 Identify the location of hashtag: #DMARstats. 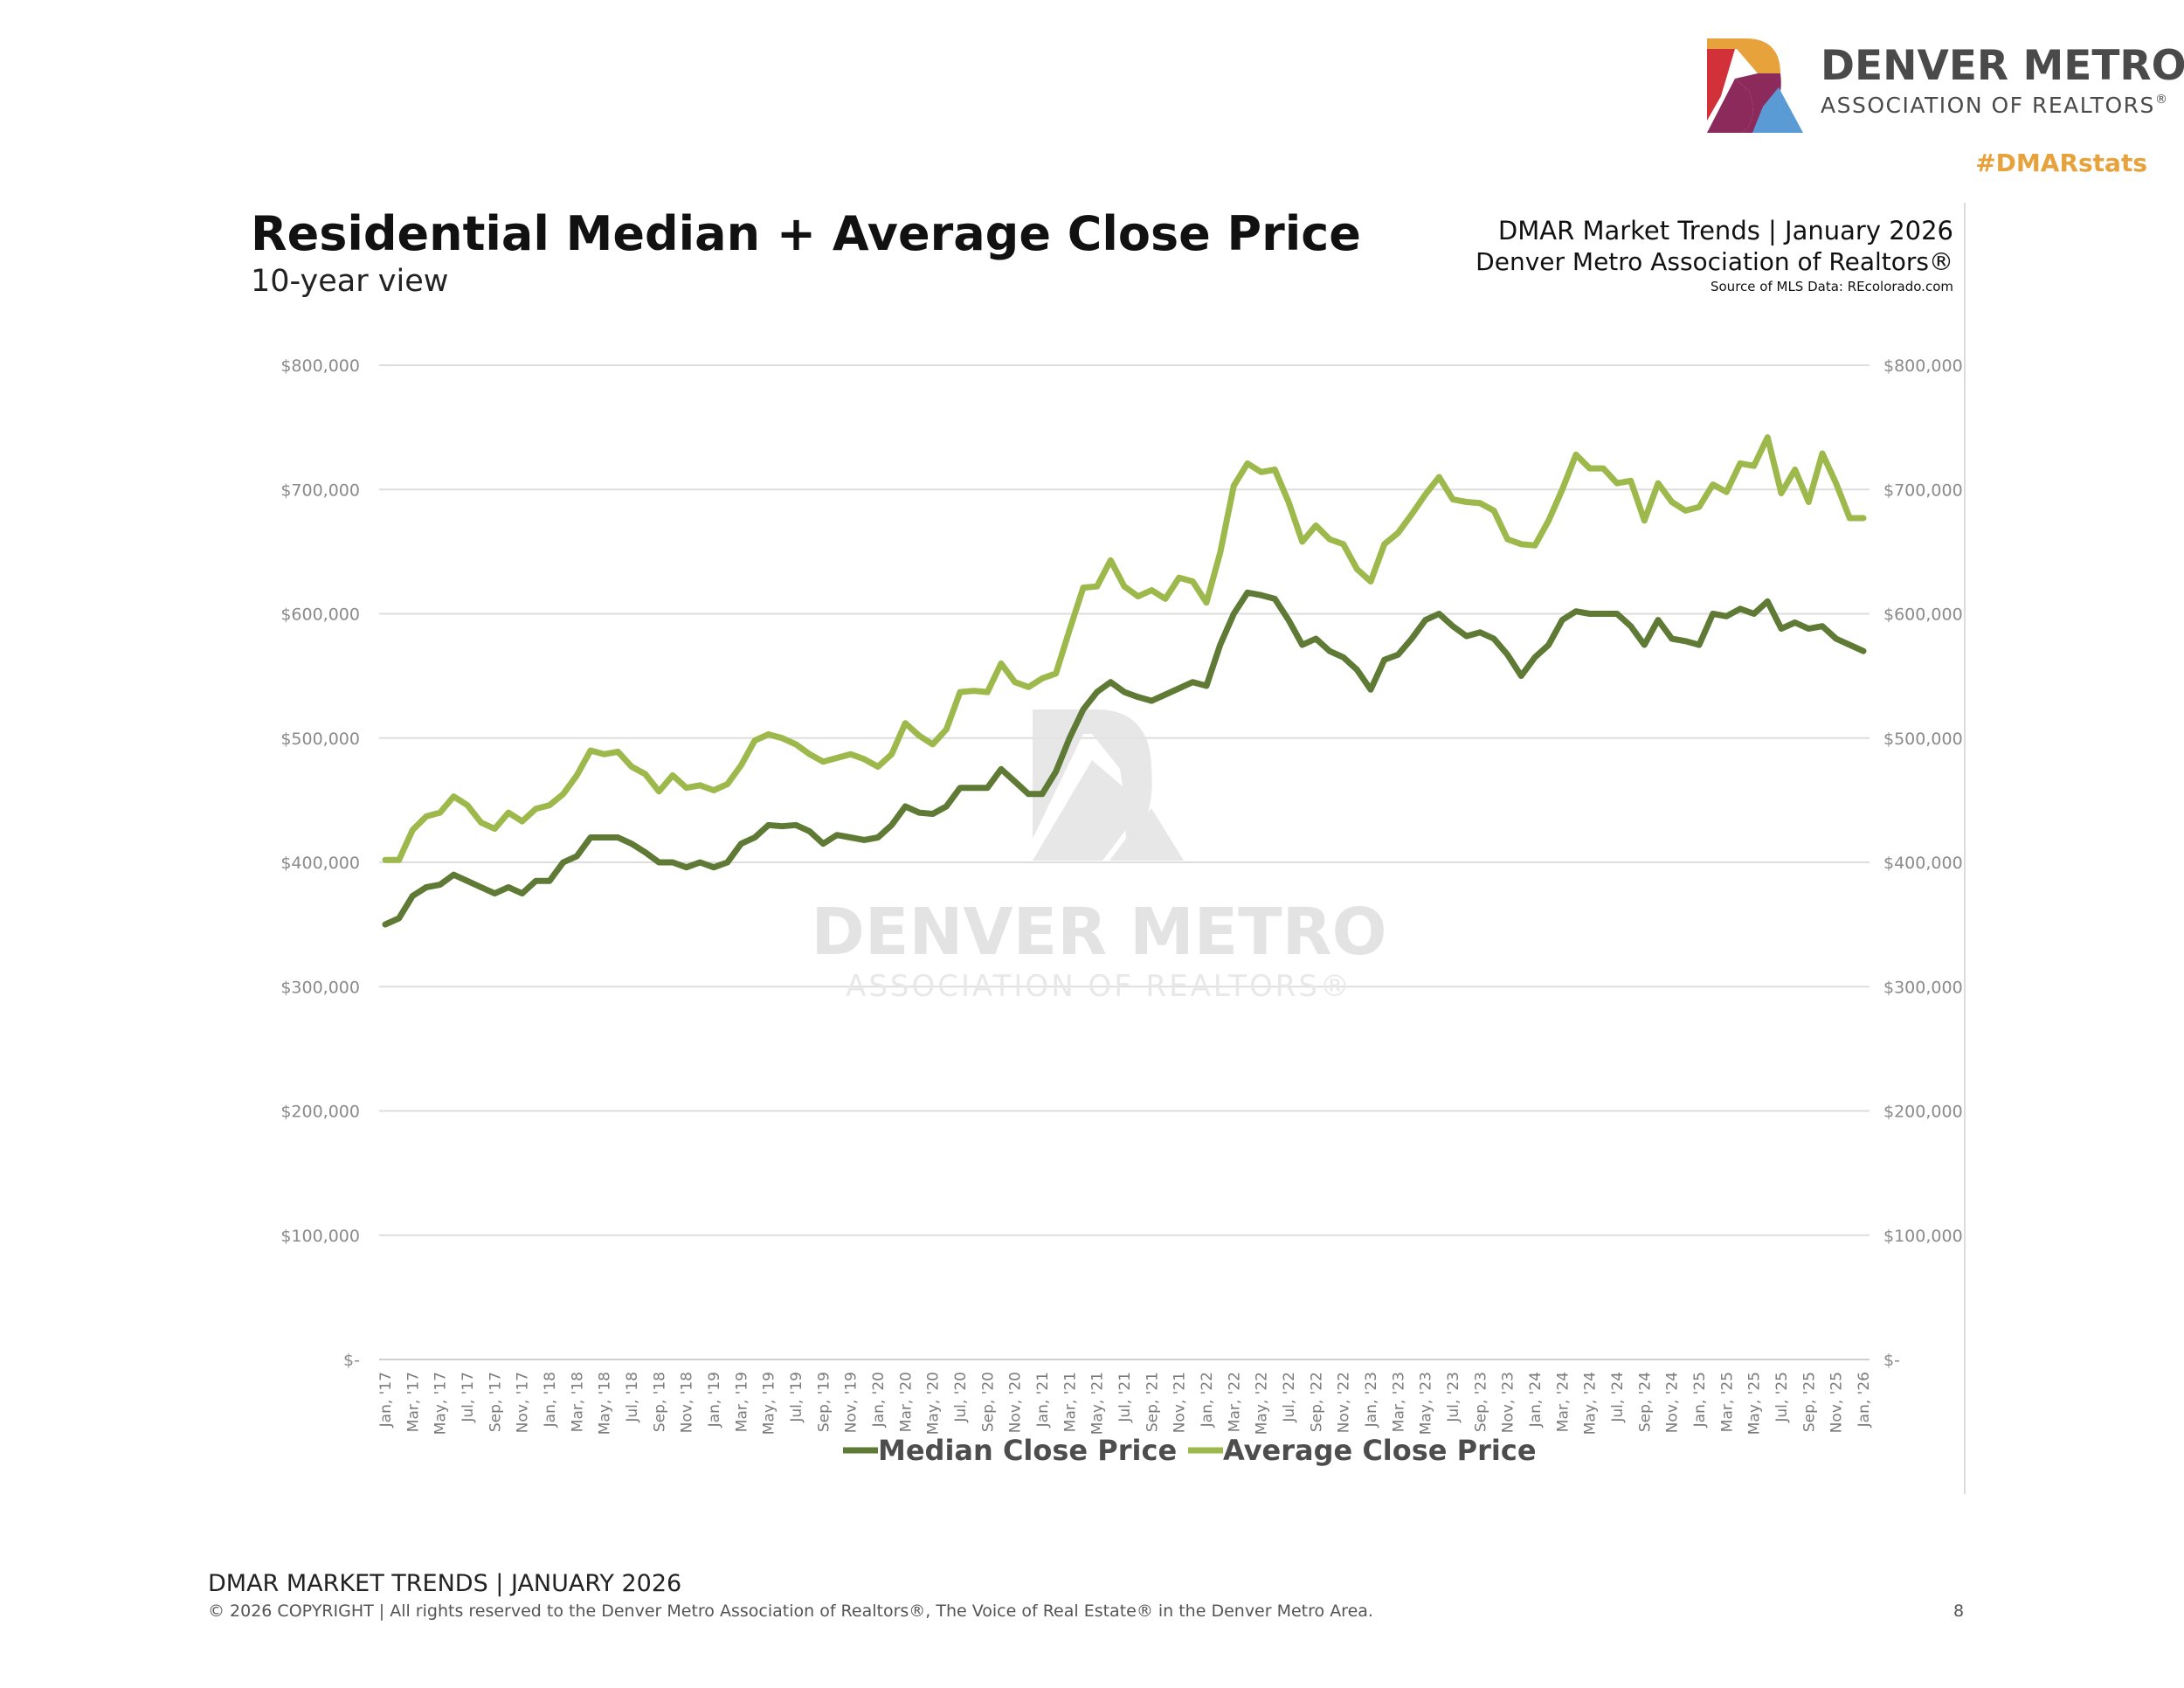
(2061, 163).